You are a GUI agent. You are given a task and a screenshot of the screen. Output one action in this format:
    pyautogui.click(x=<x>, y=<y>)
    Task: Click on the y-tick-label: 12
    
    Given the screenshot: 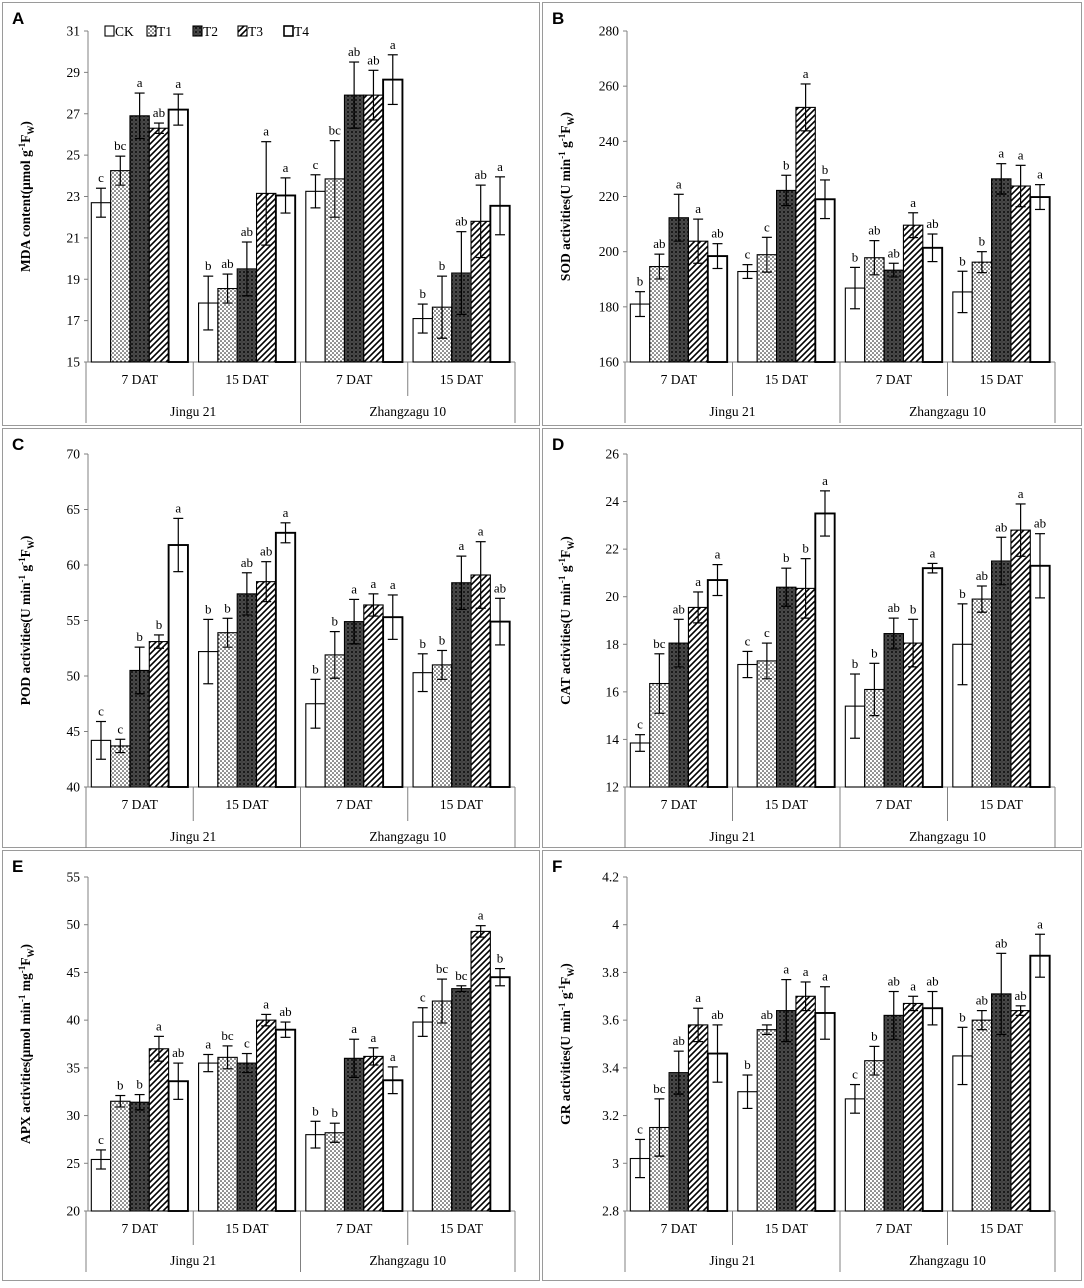 What is the action you would take?
    pyautogui.click(x=613, y=787)
    